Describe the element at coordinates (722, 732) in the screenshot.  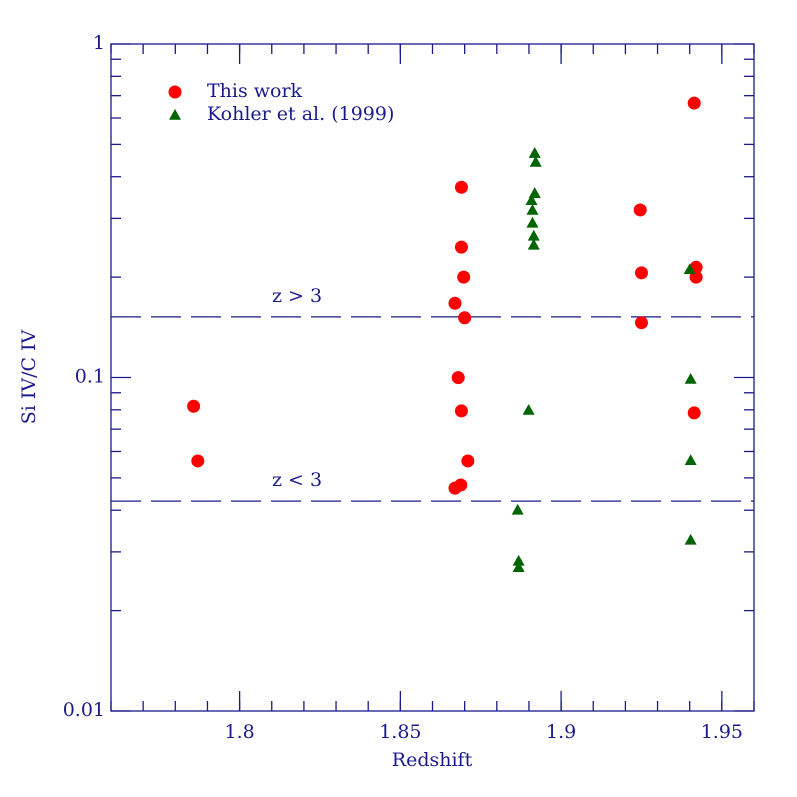
I see `x-tick-label: 1.95` at that location.